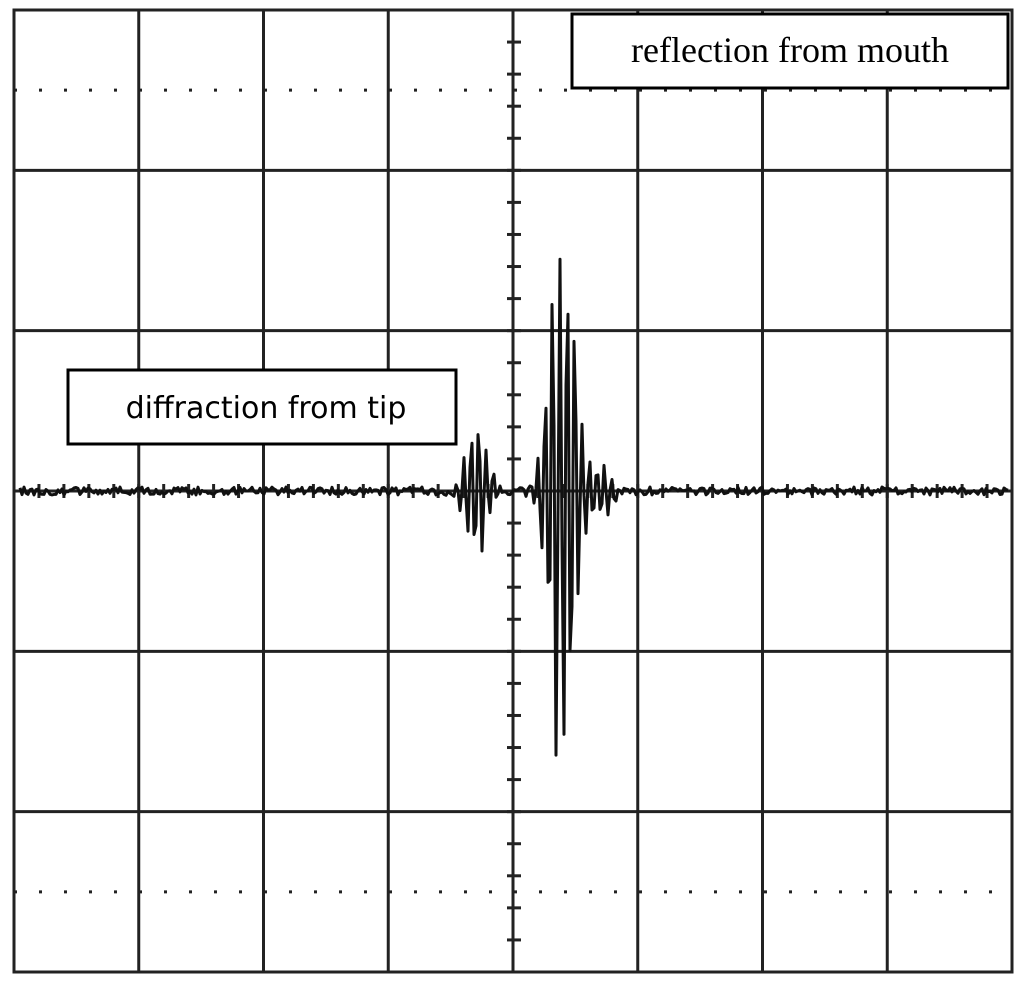  I want to click on annotation-text: diffraction from tip, so click(266, 408).